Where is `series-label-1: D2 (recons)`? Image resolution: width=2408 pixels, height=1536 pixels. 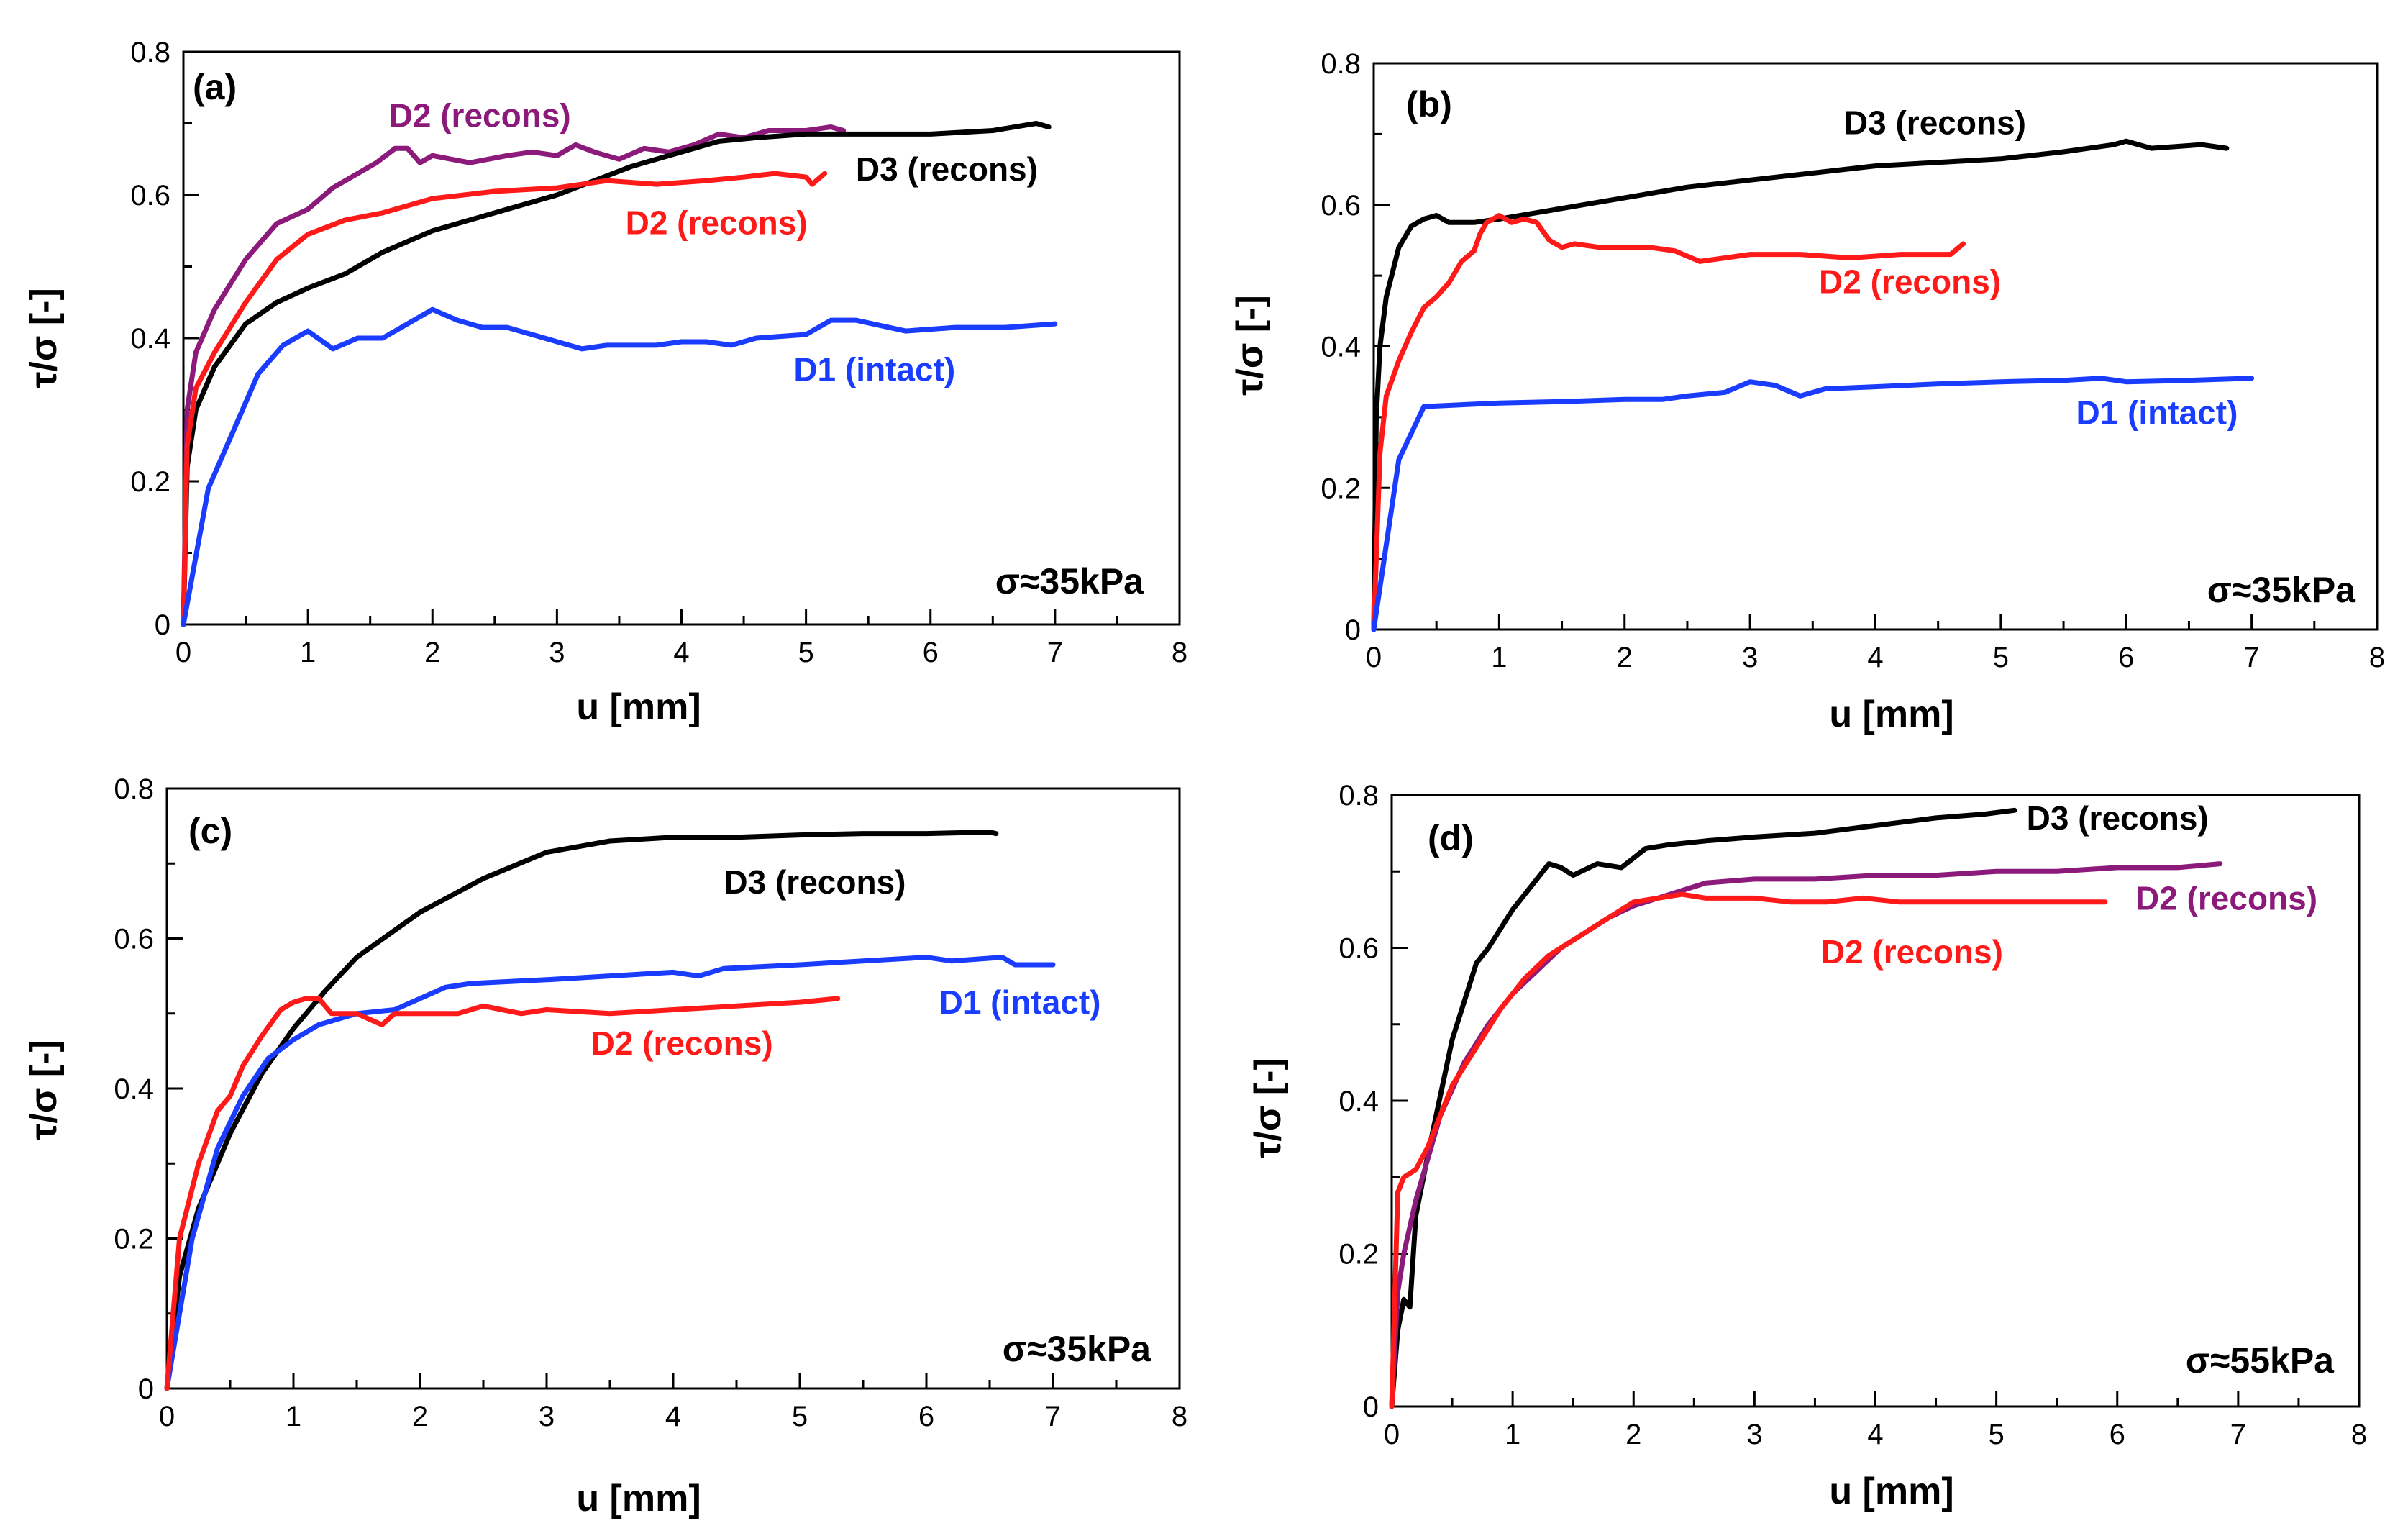 series-label-1: D2 (recons) is located at coordinates (480, 115).